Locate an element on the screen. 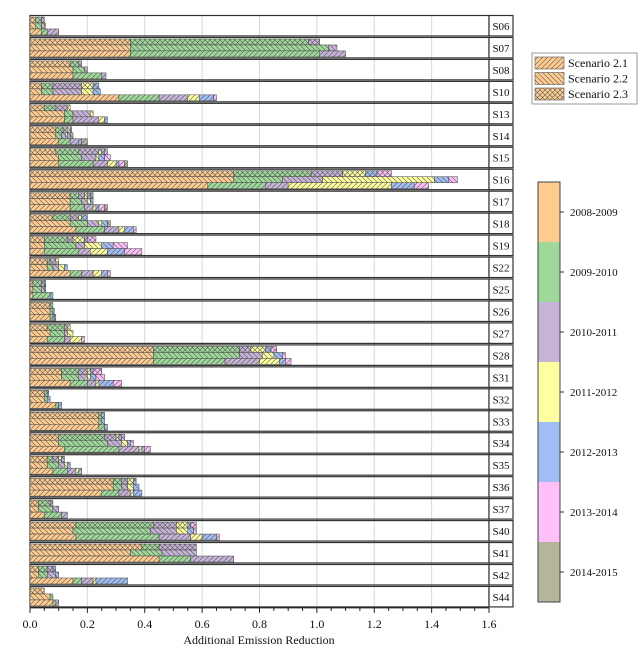  bar-segment-S13-s21-2011-2012 is located at coordinates (101, 120).